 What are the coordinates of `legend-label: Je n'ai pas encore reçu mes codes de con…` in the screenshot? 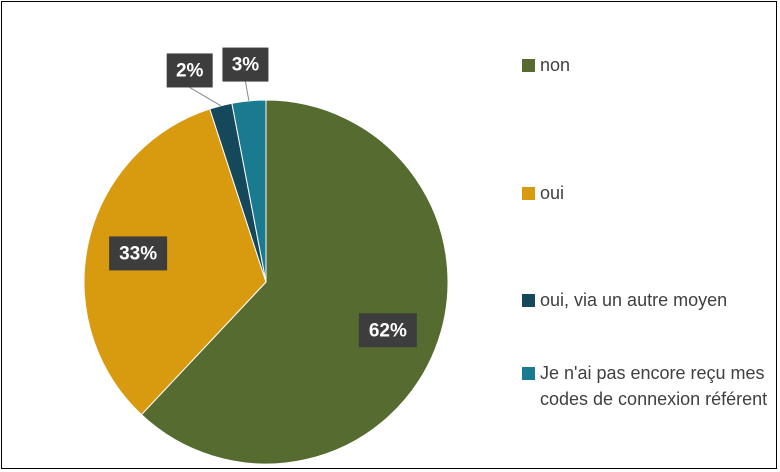 It's located at (654, 386).